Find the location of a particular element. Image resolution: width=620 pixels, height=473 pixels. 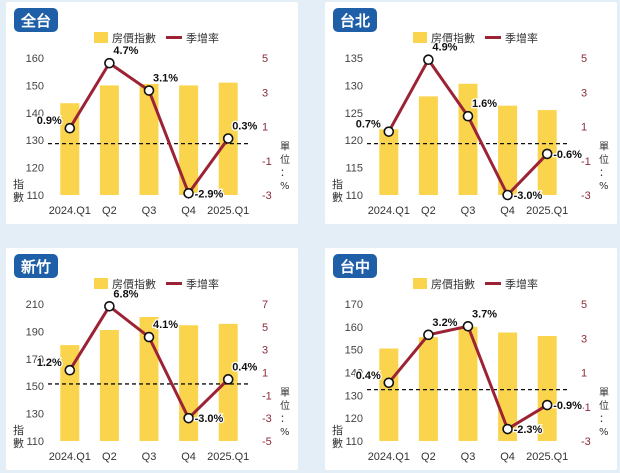

y-tick-label: 210 is located at coordinates (35, 305).